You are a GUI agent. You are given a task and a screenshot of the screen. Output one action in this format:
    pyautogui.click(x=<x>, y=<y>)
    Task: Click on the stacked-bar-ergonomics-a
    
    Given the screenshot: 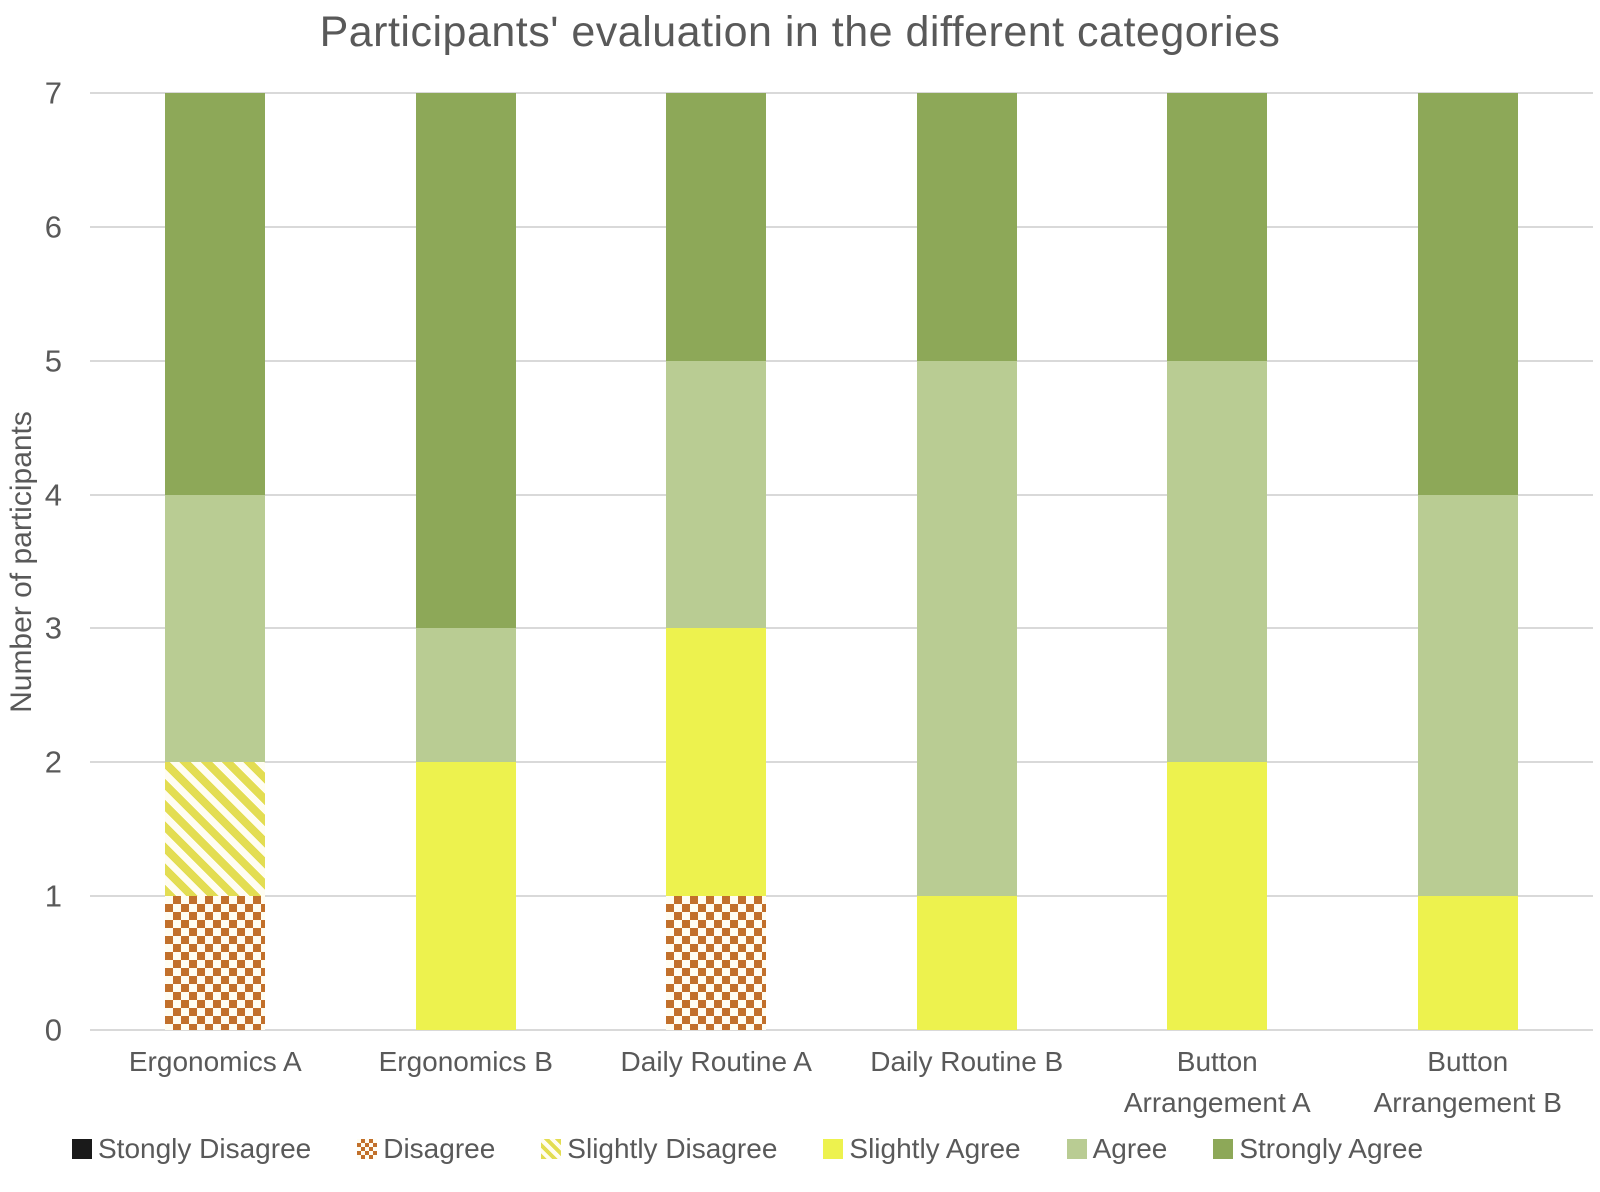 What is the action you would take?
    pyautogui.click(x=215, y=561)
    